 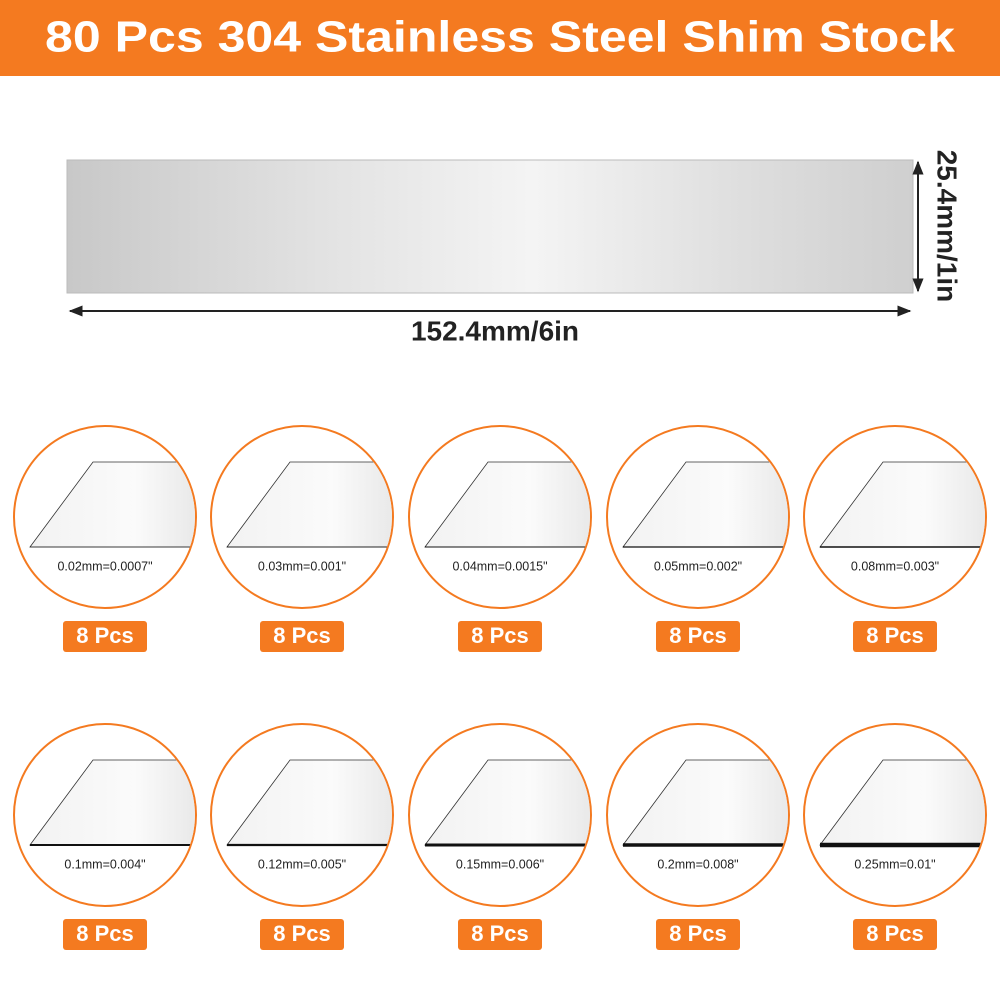 I want to click on item: 0.02mm=0.0007" 8 Pcs, so click(x=105, y=538).